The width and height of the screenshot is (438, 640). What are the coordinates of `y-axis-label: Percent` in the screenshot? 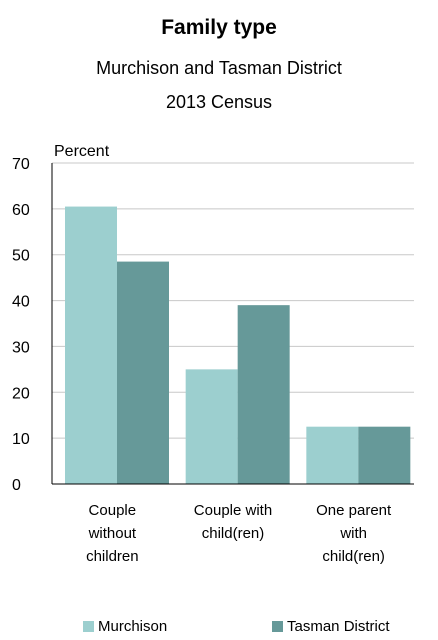 It's located at (82, 151).